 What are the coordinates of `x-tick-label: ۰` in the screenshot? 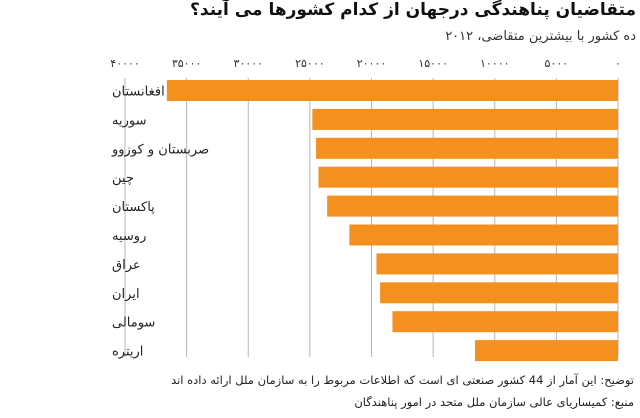 It's located at (618, 63).